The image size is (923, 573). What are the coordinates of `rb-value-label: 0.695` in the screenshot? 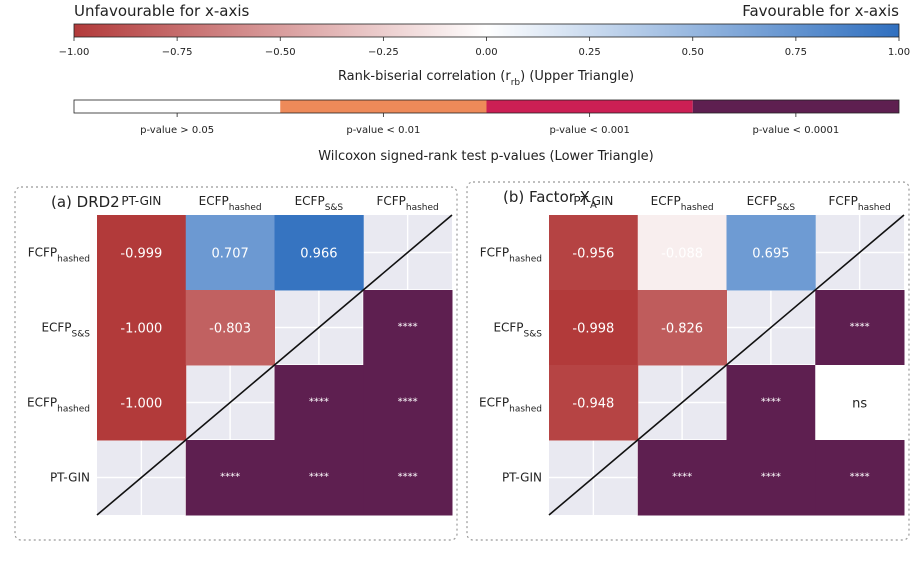 It's located at (770, 254).